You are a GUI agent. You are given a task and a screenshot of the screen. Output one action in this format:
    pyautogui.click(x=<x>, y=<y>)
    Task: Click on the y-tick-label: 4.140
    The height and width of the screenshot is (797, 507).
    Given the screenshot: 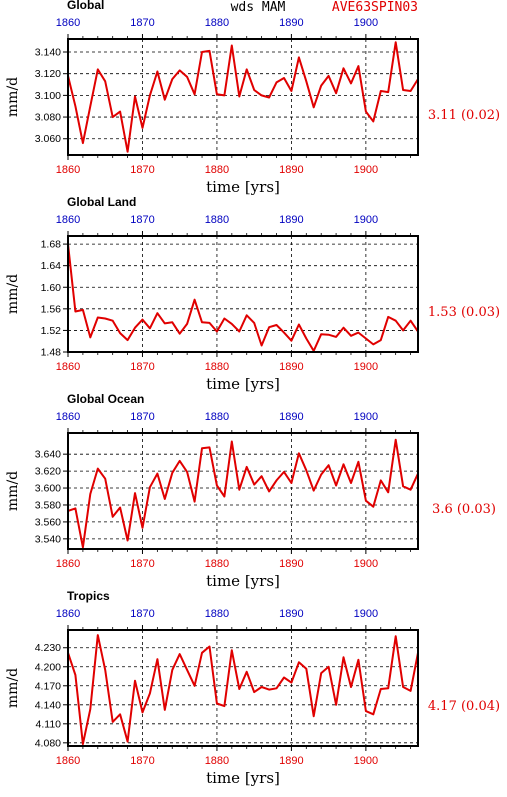 What is the action you would take?
    pyautogui.click(x=48, y=705)
    